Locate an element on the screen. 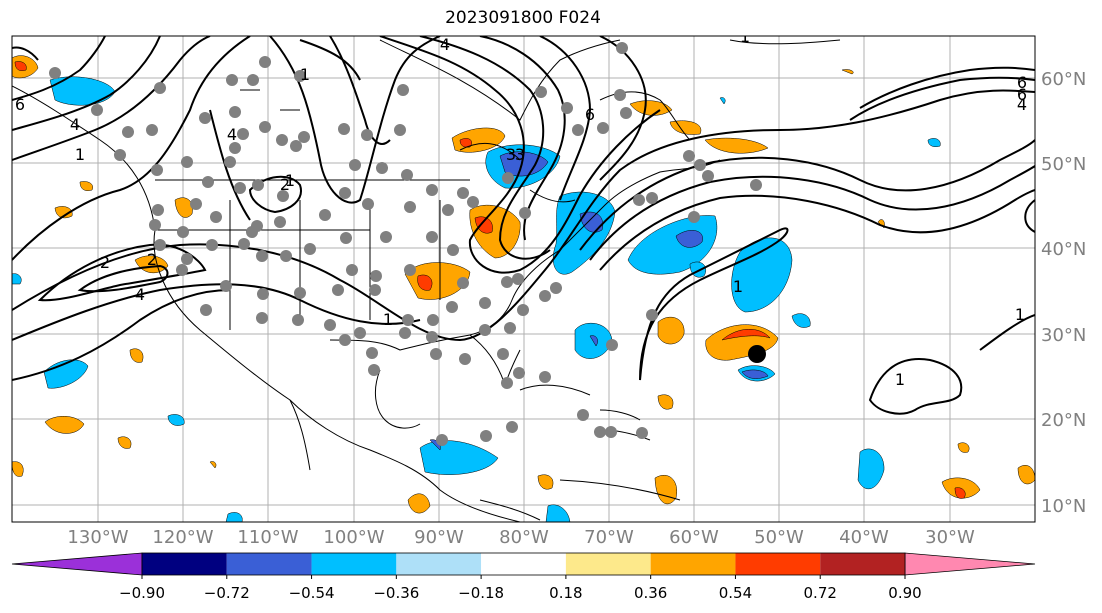 The height and width of the screenshot is (613, 1102). colorbar-extend-min is located at coordinates (77, 564).